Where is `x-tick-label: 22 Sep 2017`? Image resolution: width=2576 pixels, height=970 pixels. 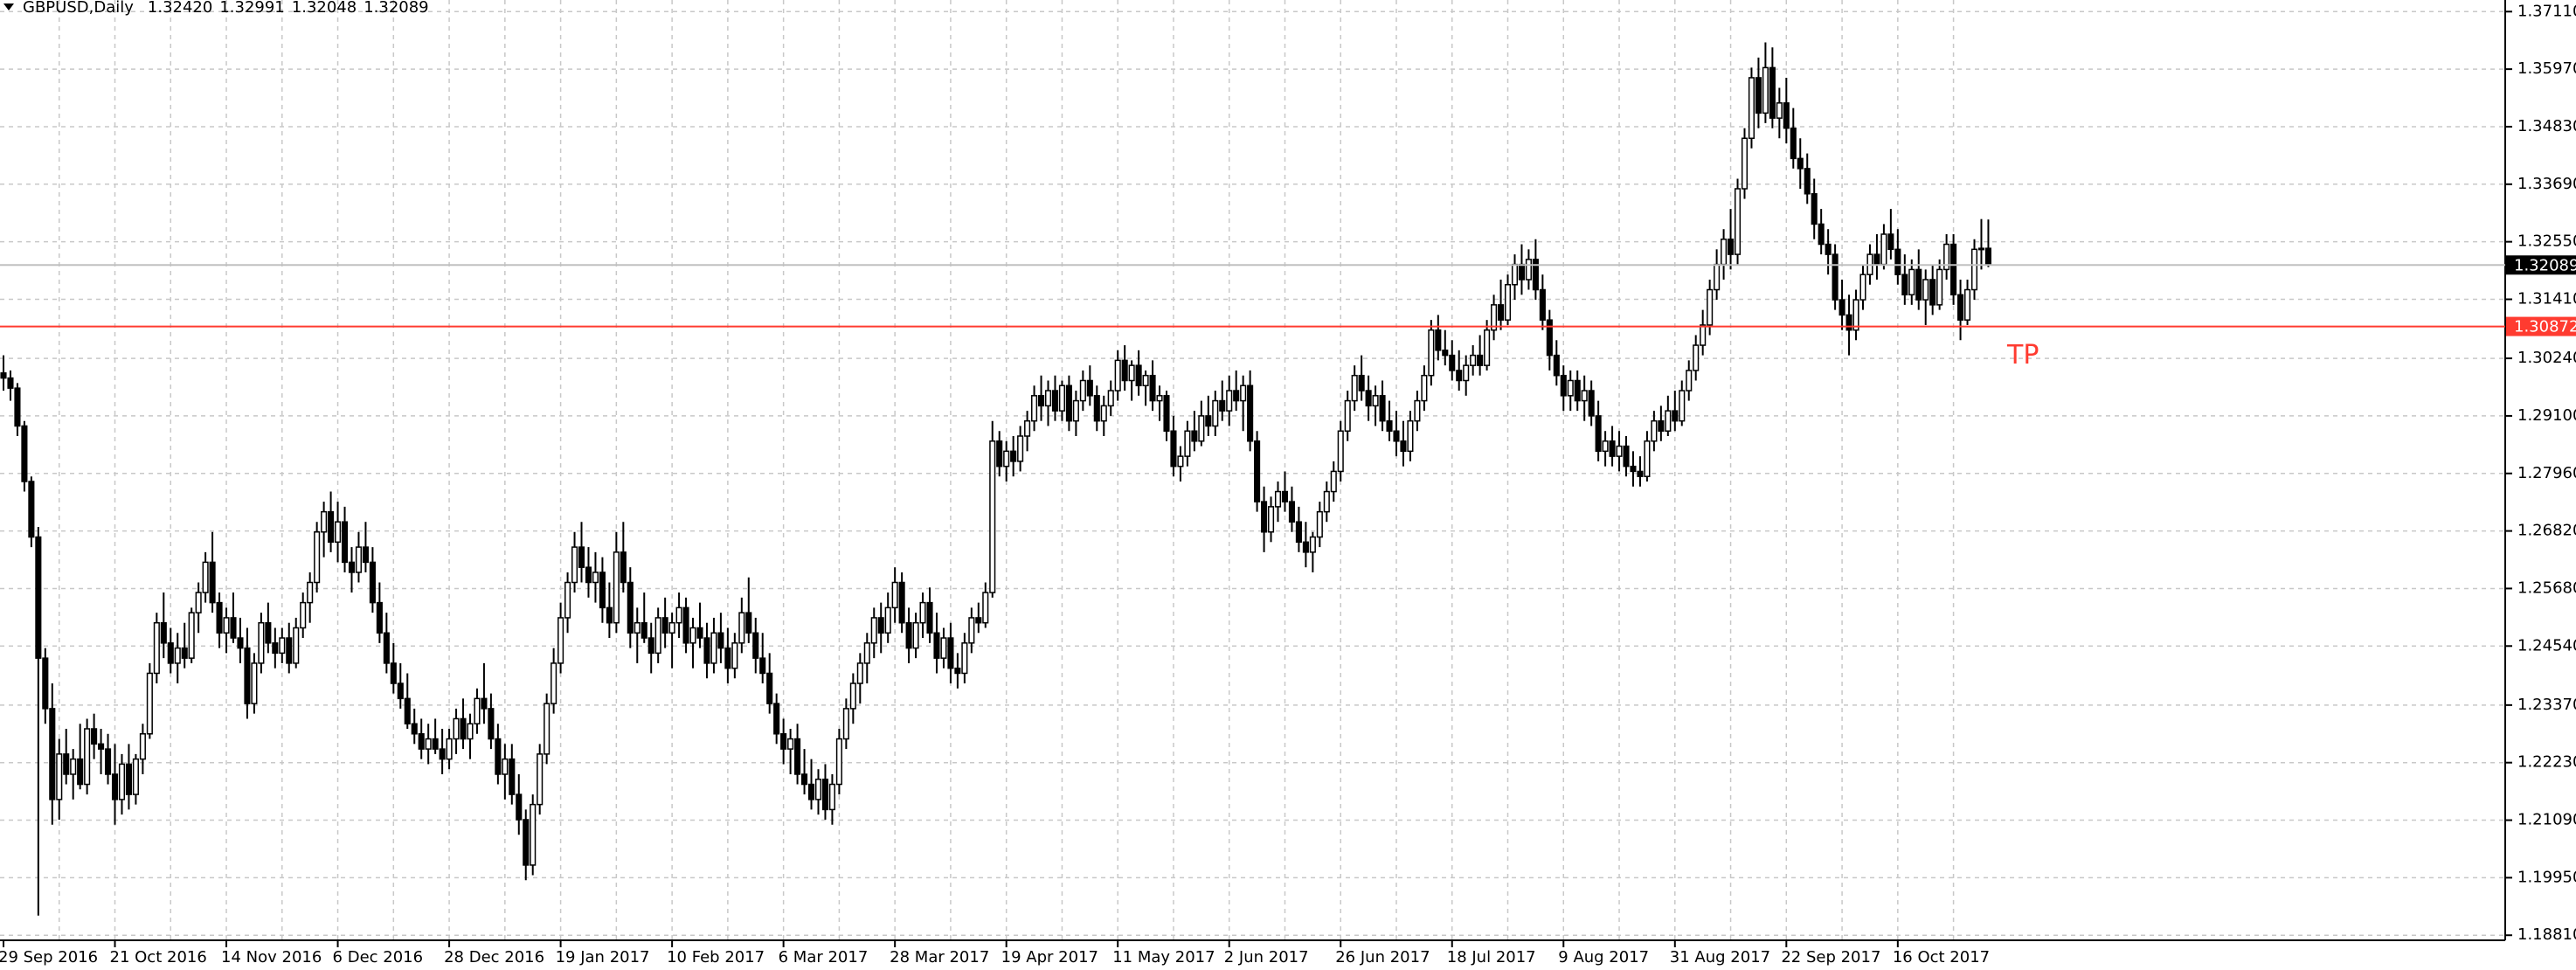
x-tick-label: 22 Sep 2017 is located at coordinates (1830, 957).